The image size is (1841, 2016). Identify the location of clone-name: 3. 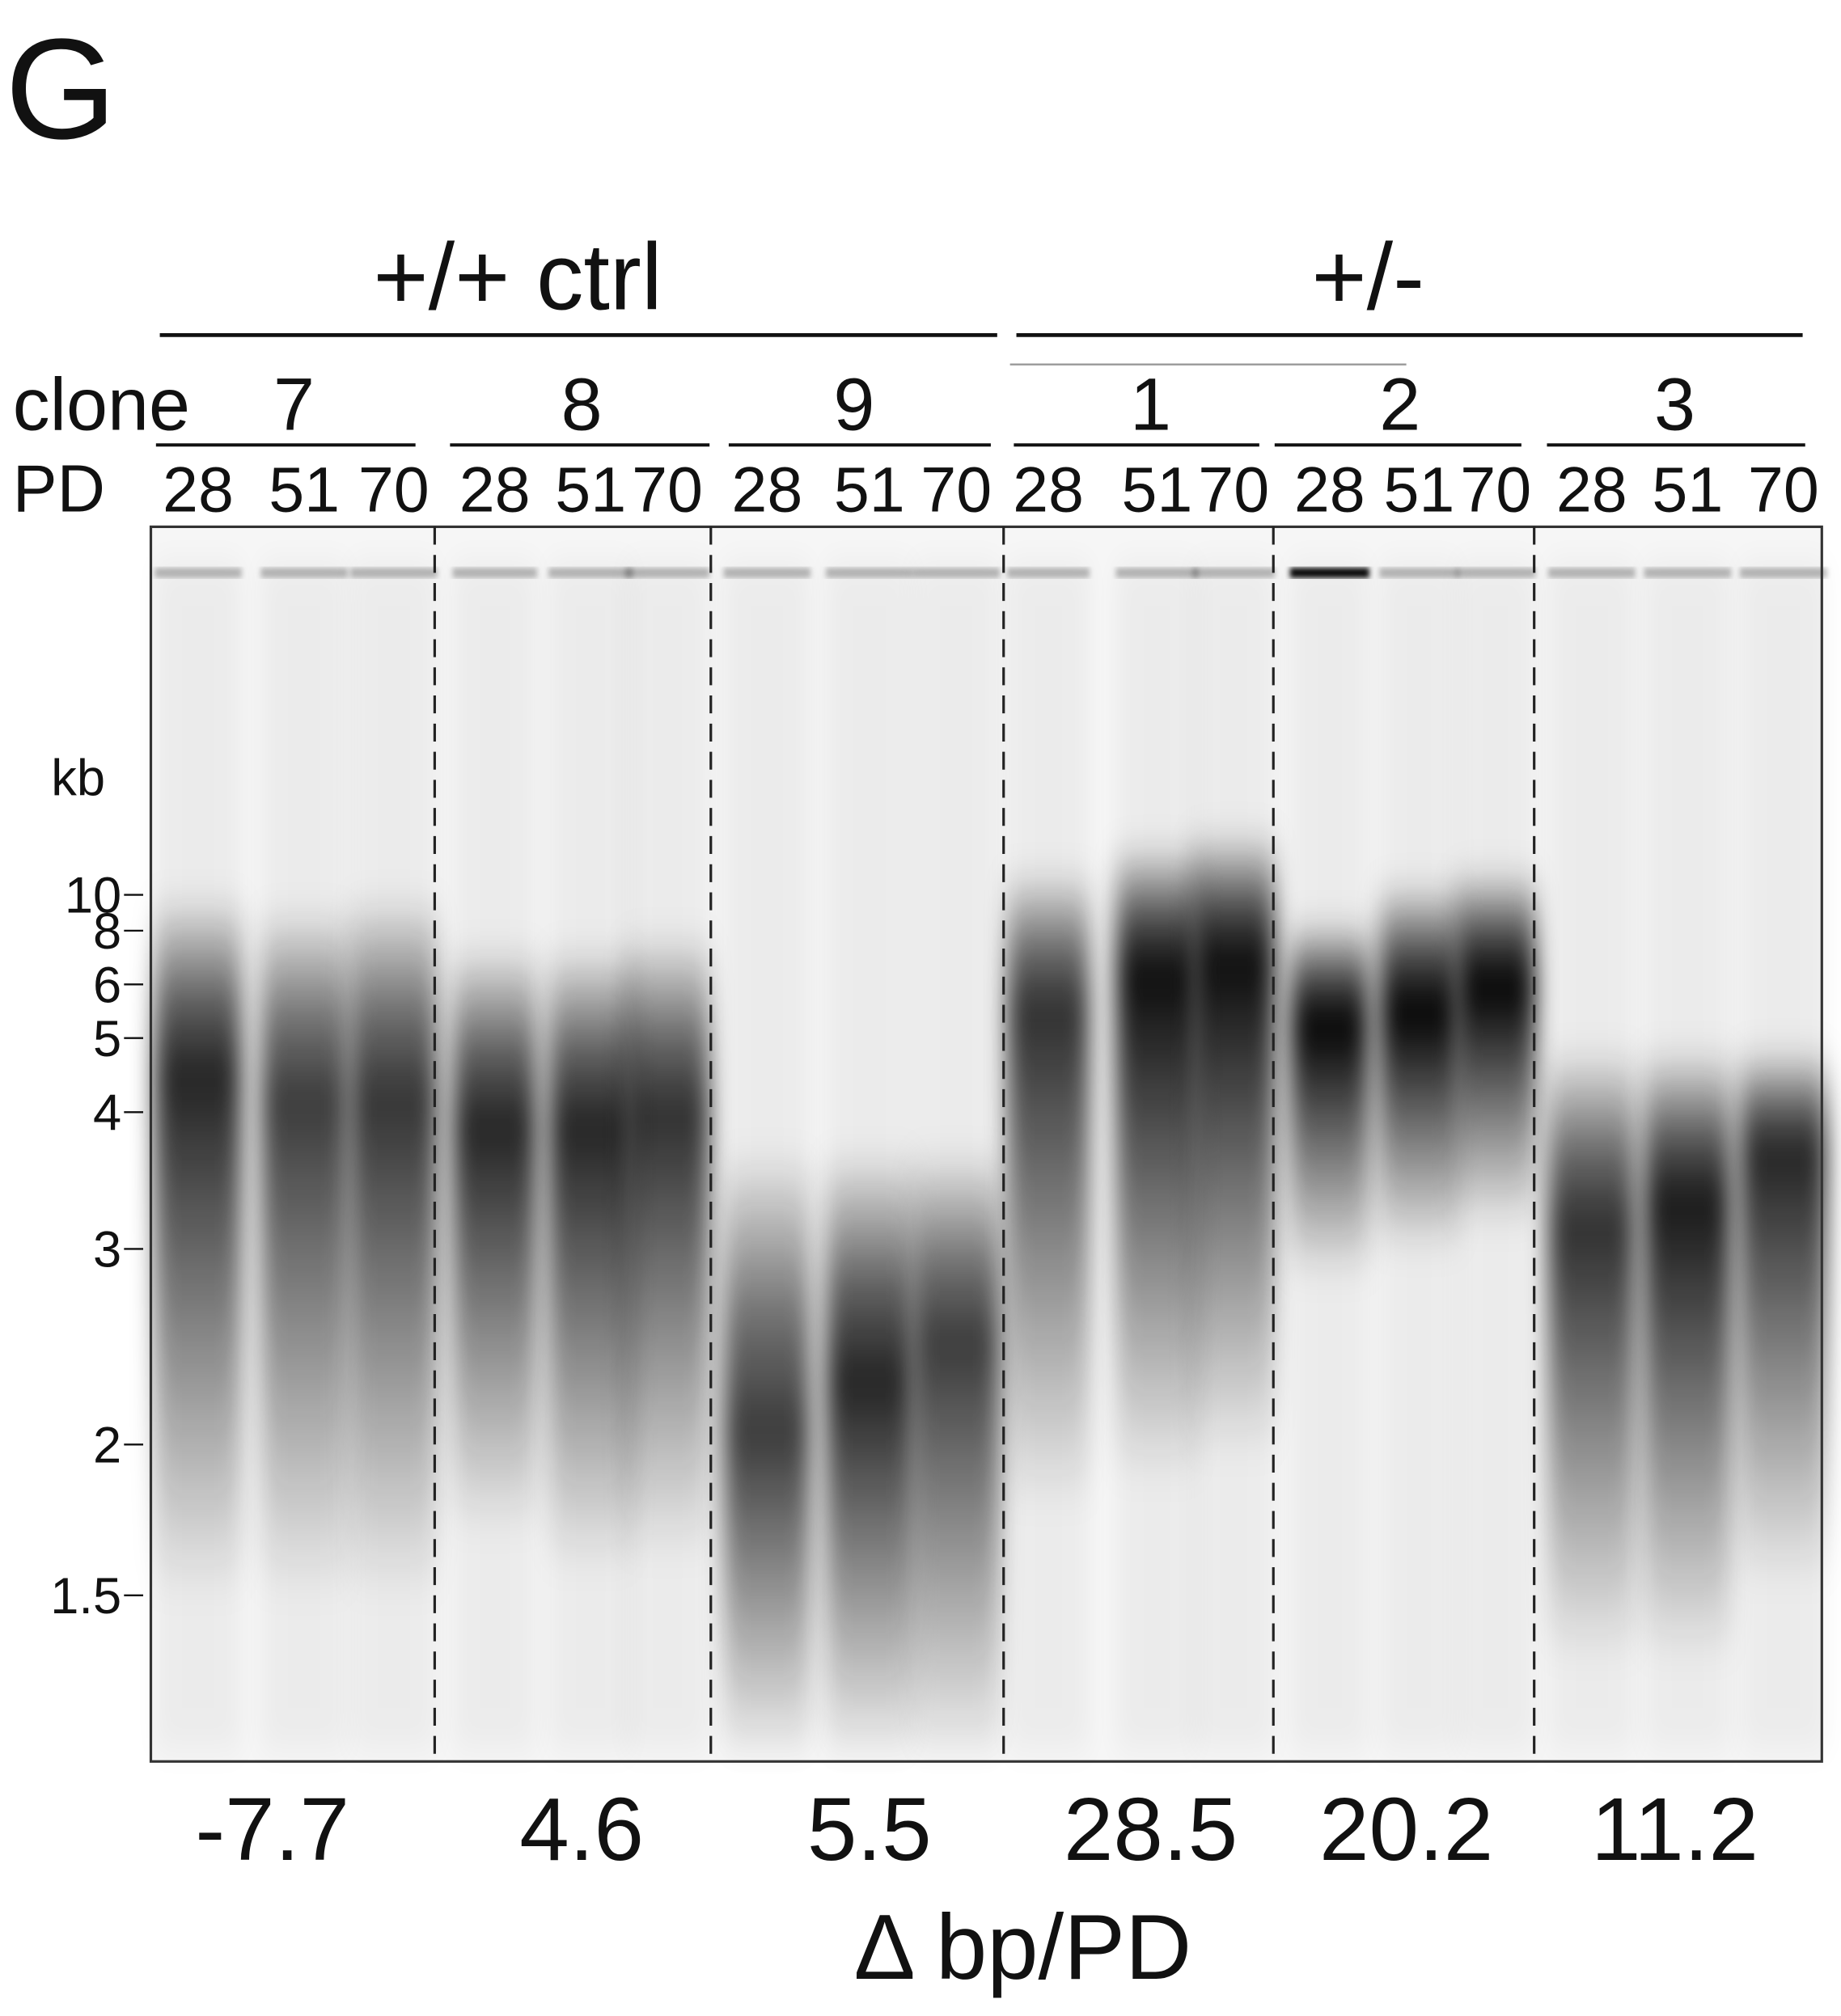
(1674, 404).